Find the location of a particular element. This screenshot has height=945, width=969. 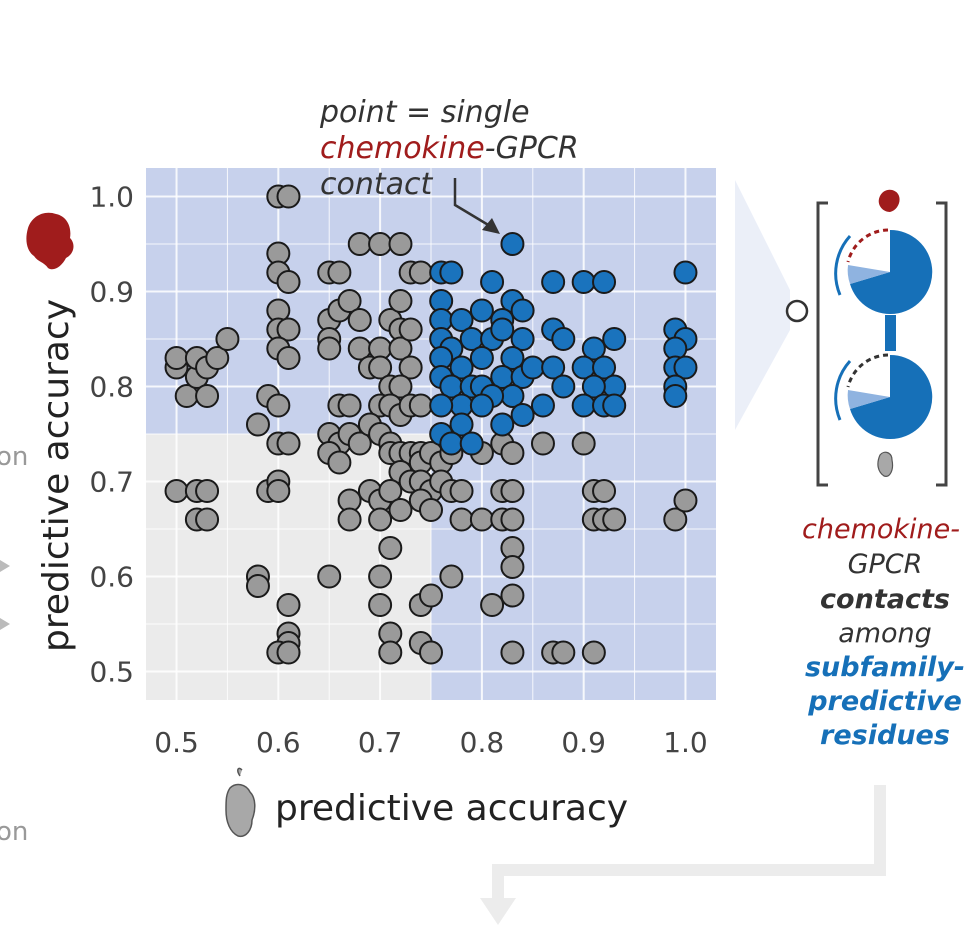

side-chemokine: chemokine- is located at coordinates (881, 529).